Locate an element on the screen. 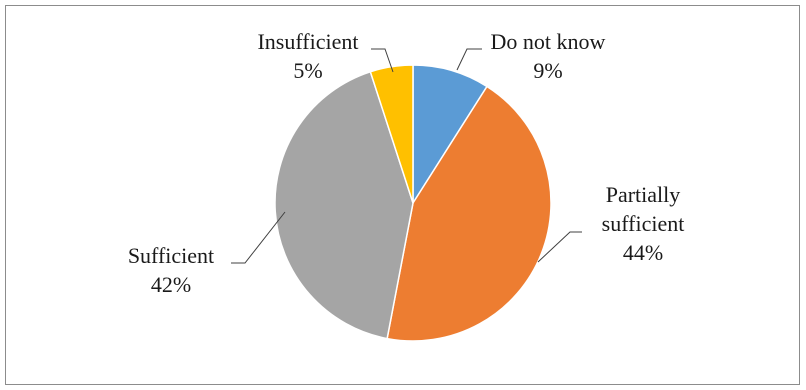 The height and width of the screenshot is (390, 806). leader-line-sufficient is located at coordinates (258, 237).